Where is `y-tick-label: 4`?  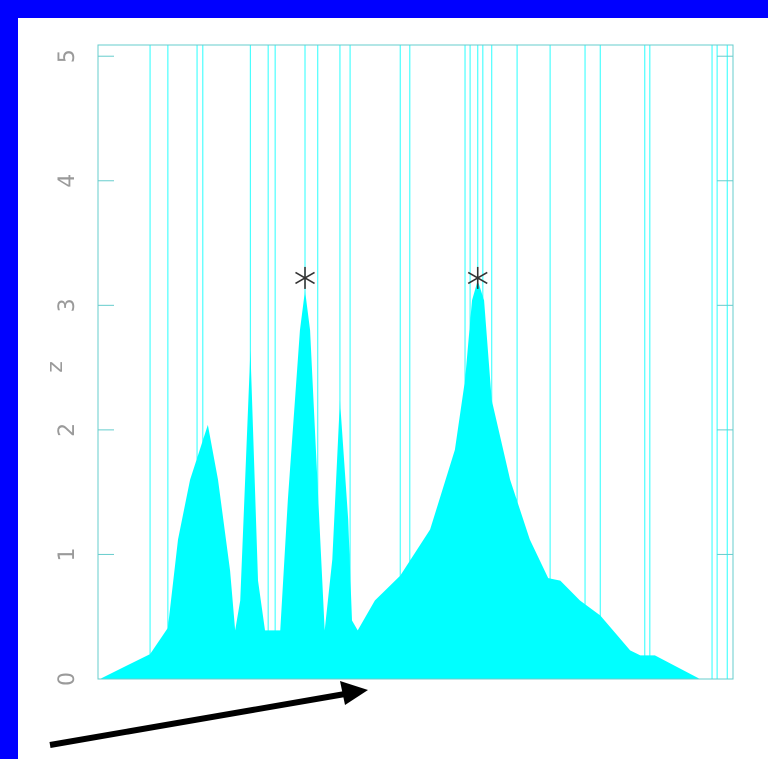 y-tick-label: 4 is located at coordinates (67, 181).